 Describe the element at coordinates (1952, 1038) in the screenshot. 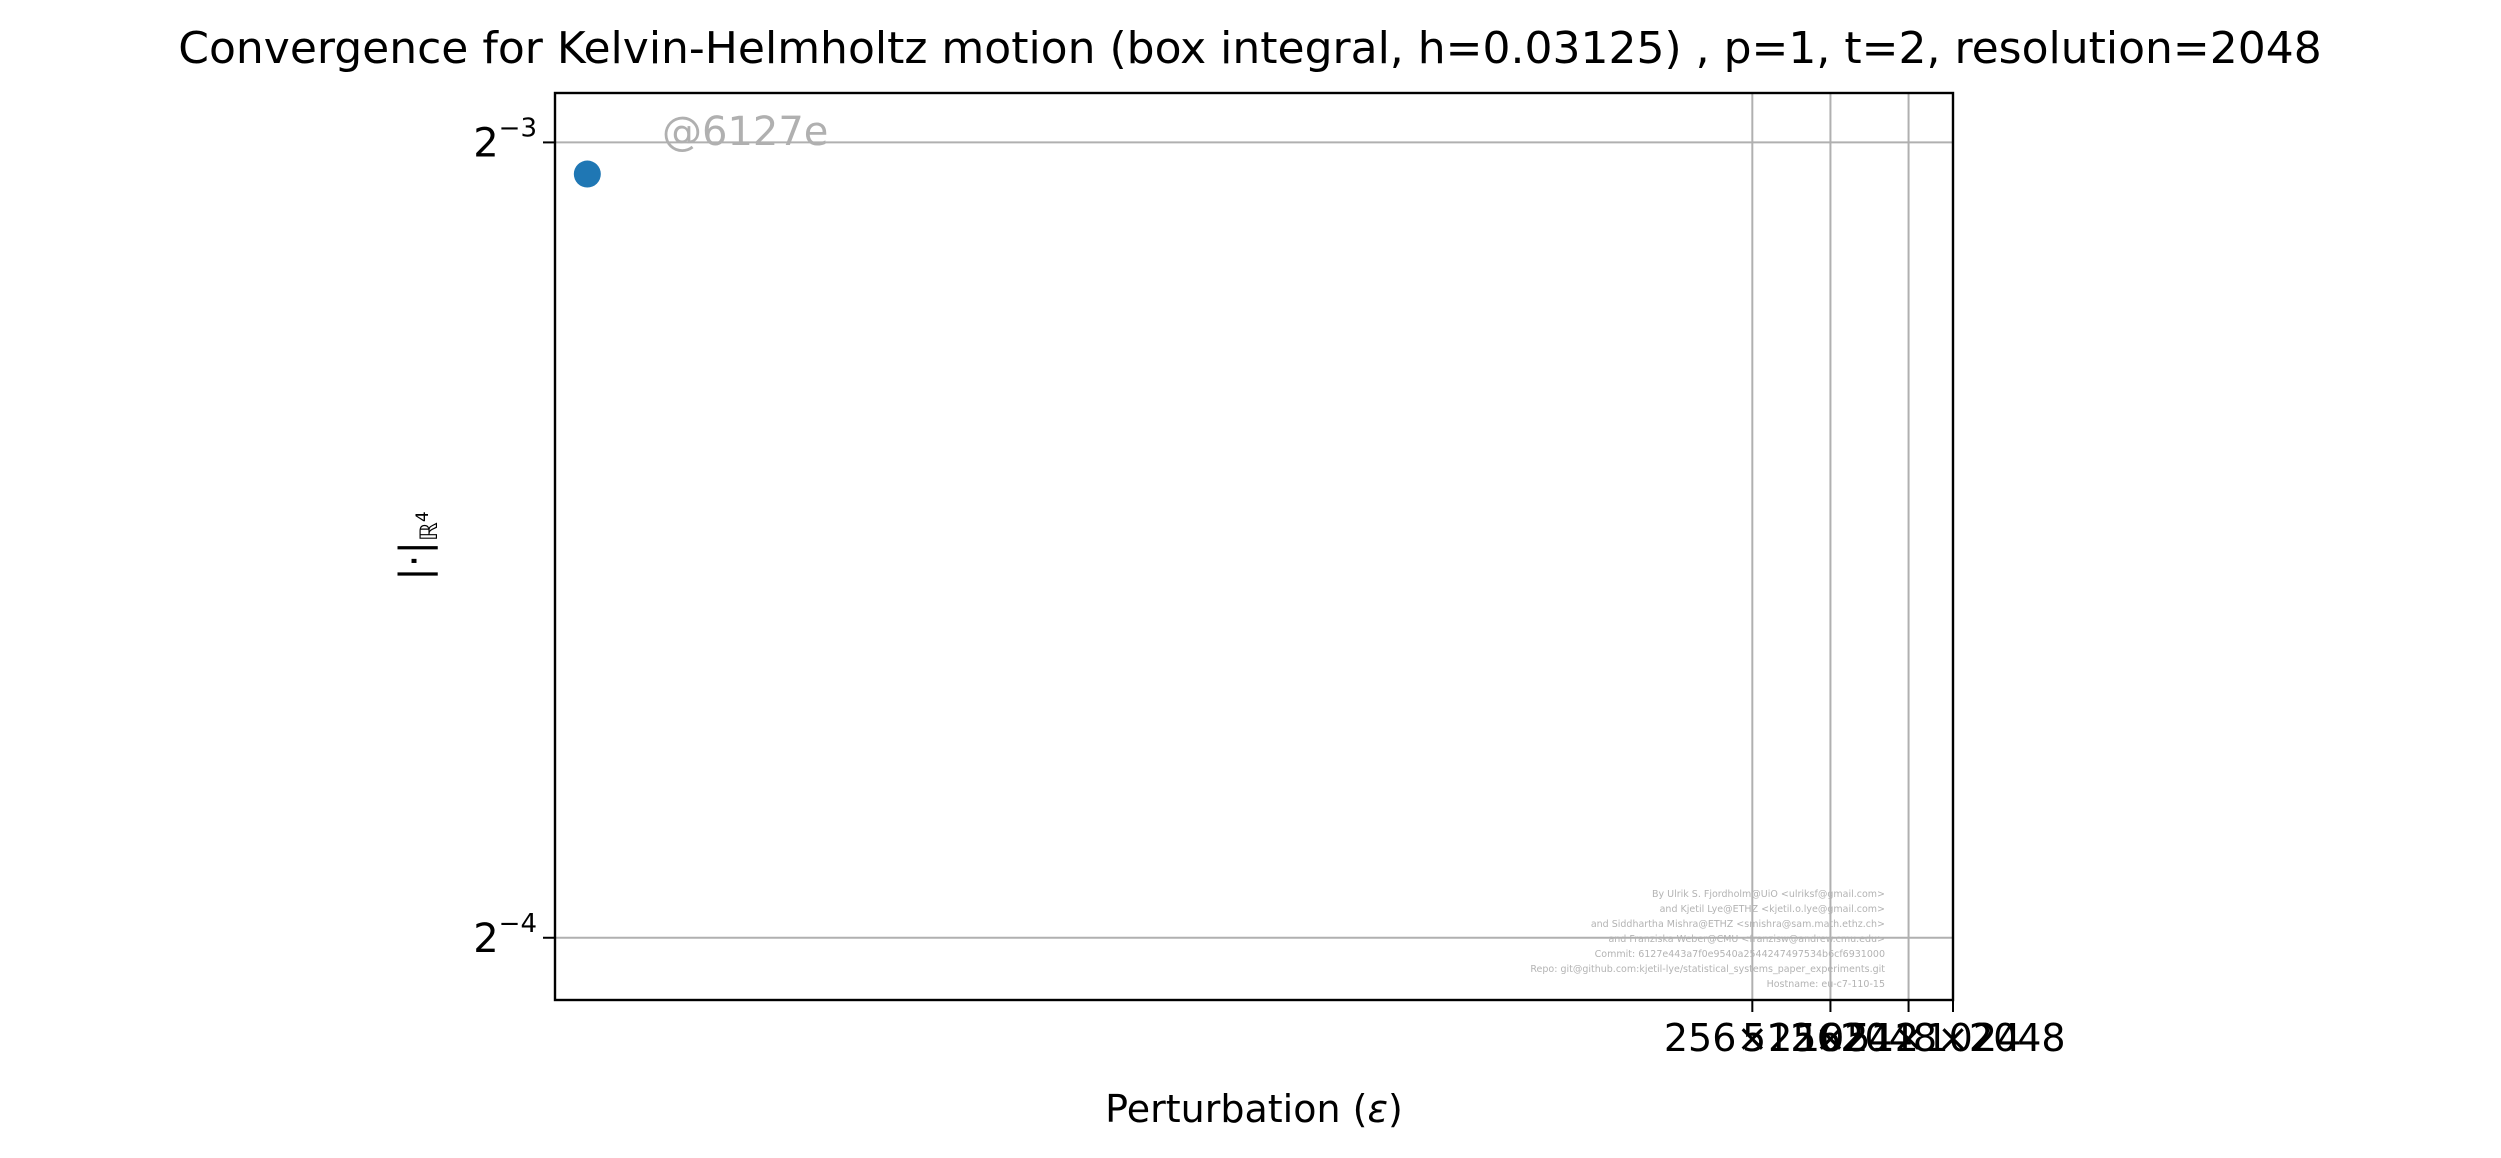

I see `x-tick-label: 2048×2048` at that location.